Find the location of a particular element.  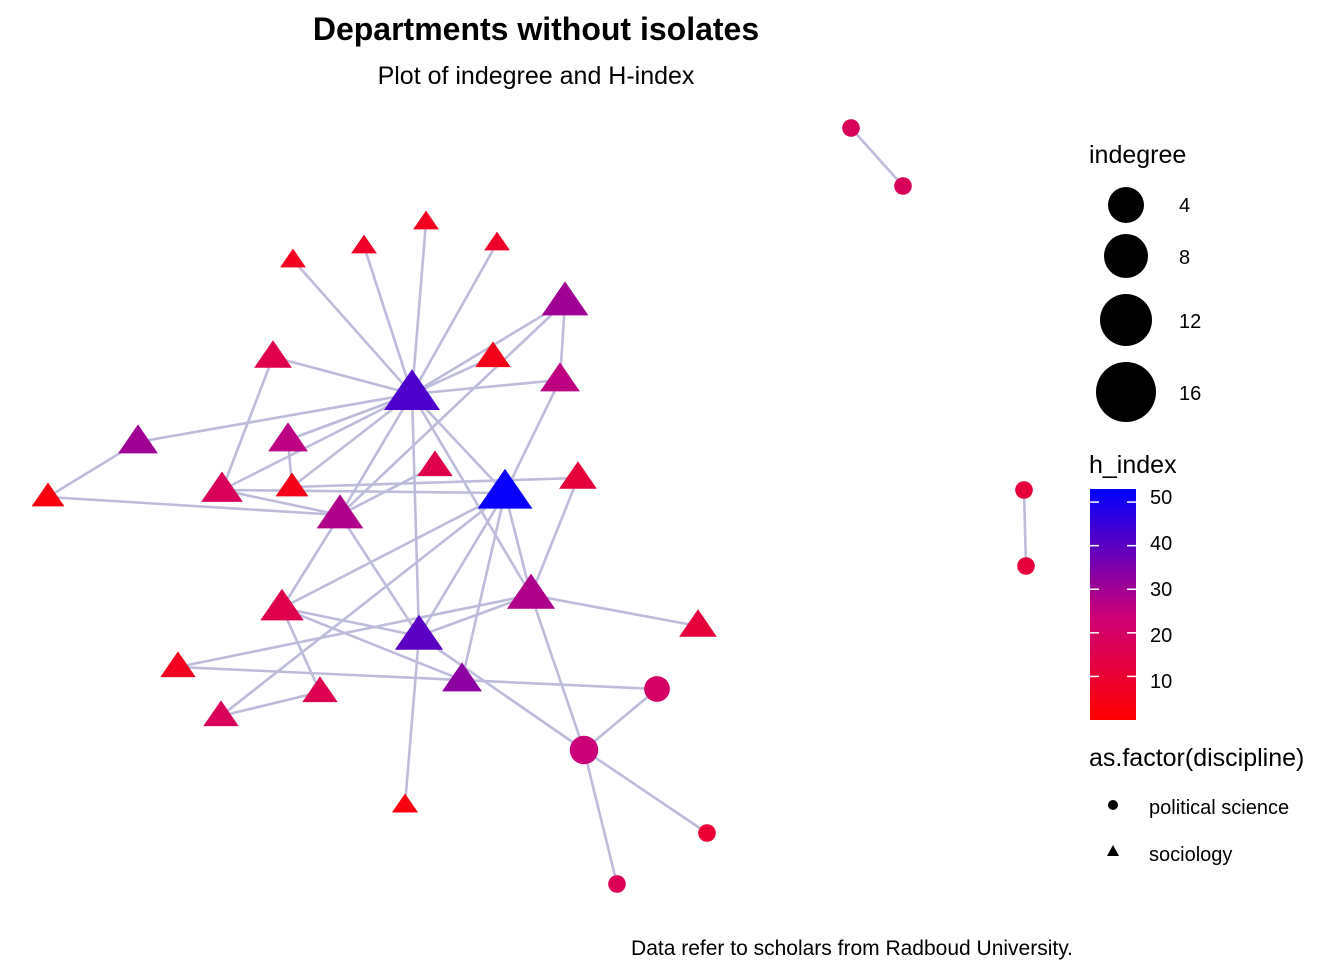

h-index-tick-40: 40 is located at coordinates (1161, 544).